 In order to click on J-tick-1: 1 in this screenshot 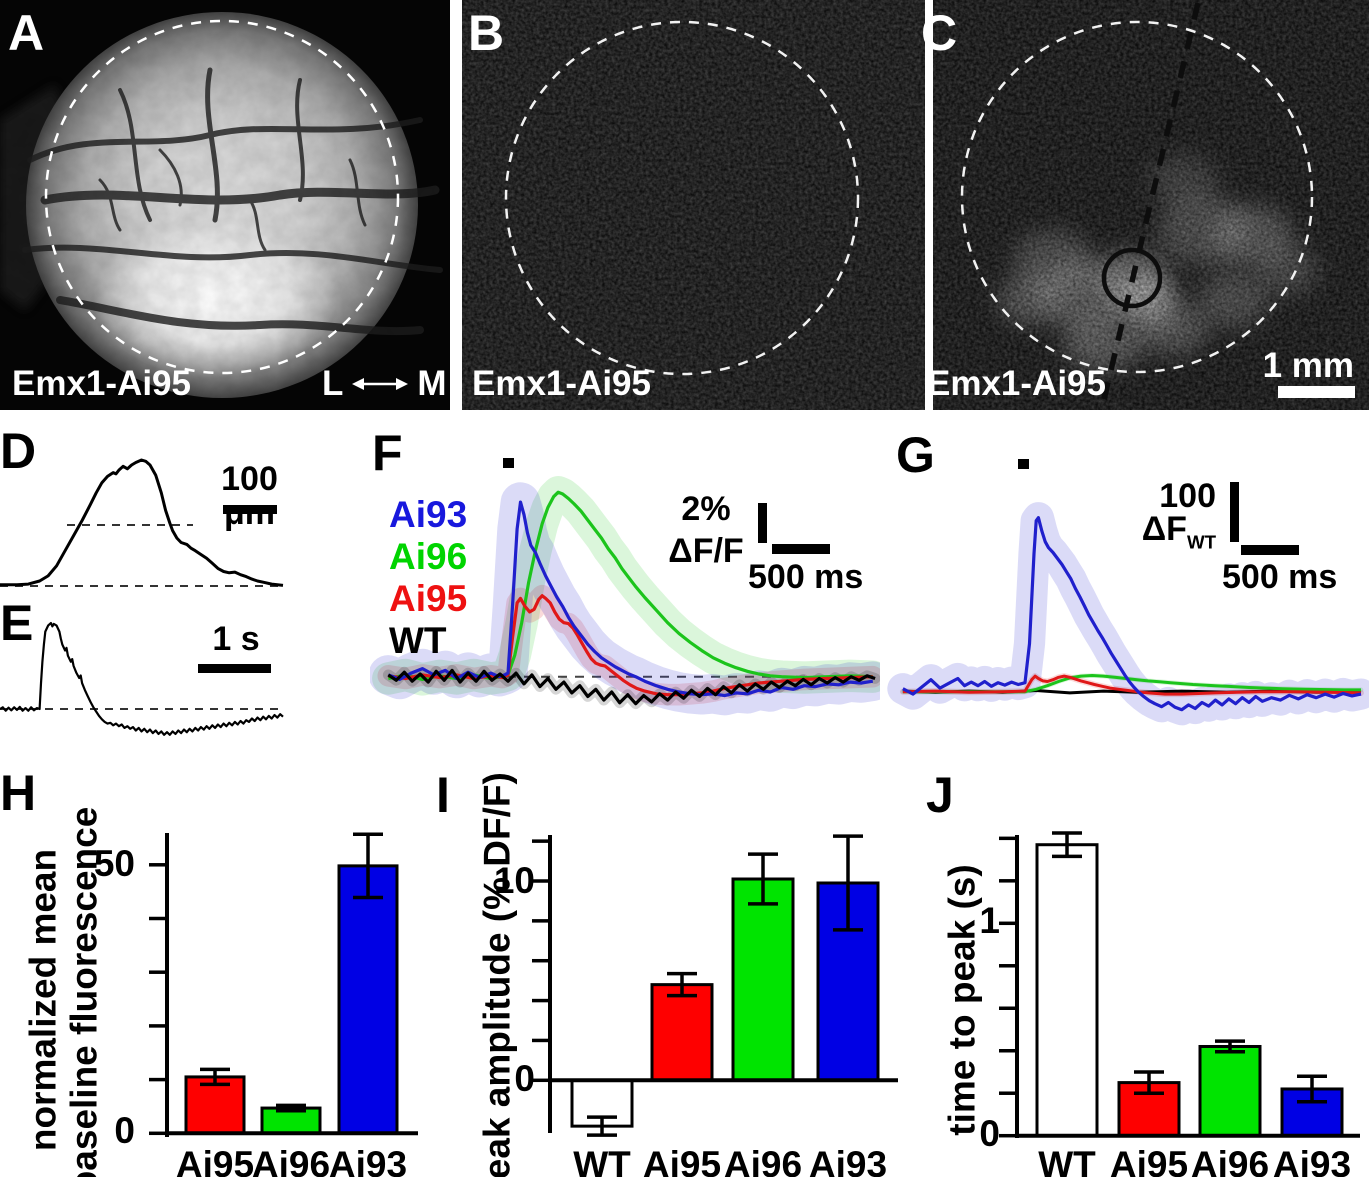, I will do `click(989, 920)`.